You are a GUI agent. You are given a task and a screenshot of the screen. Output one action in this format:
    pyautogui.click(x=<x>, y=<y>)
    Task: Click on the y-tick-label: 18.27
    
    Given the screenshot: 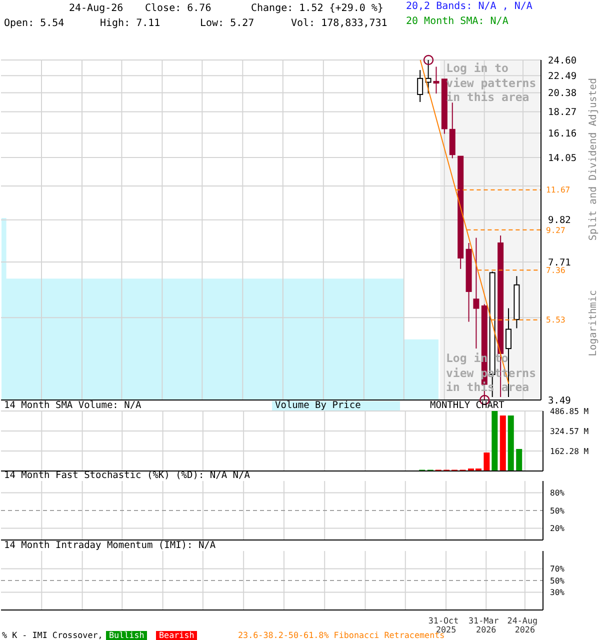 What is the action you would take?
    pyautogui.click(x=562, y=112)
    